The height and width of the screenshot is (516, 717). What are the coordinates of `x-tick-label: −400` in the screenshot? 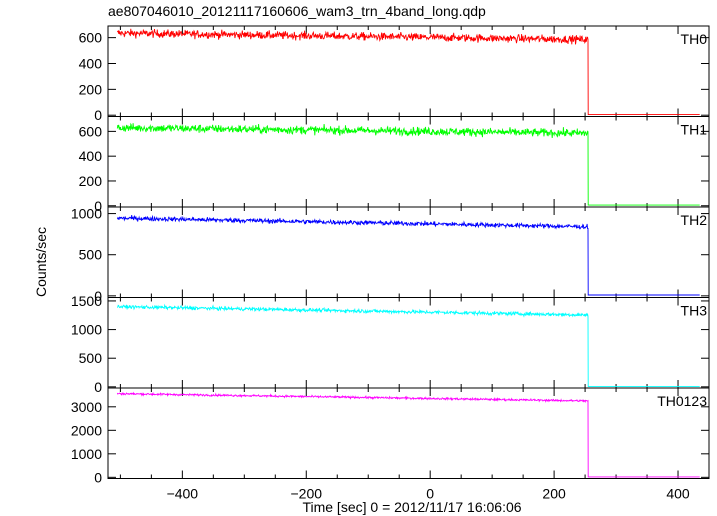 It's located at (183, 494).